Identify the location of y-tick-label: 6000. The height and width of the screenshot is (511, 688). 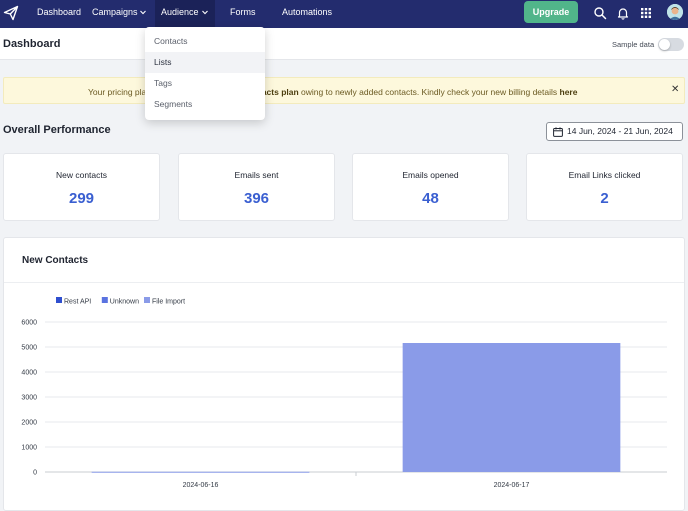
(29, 323).